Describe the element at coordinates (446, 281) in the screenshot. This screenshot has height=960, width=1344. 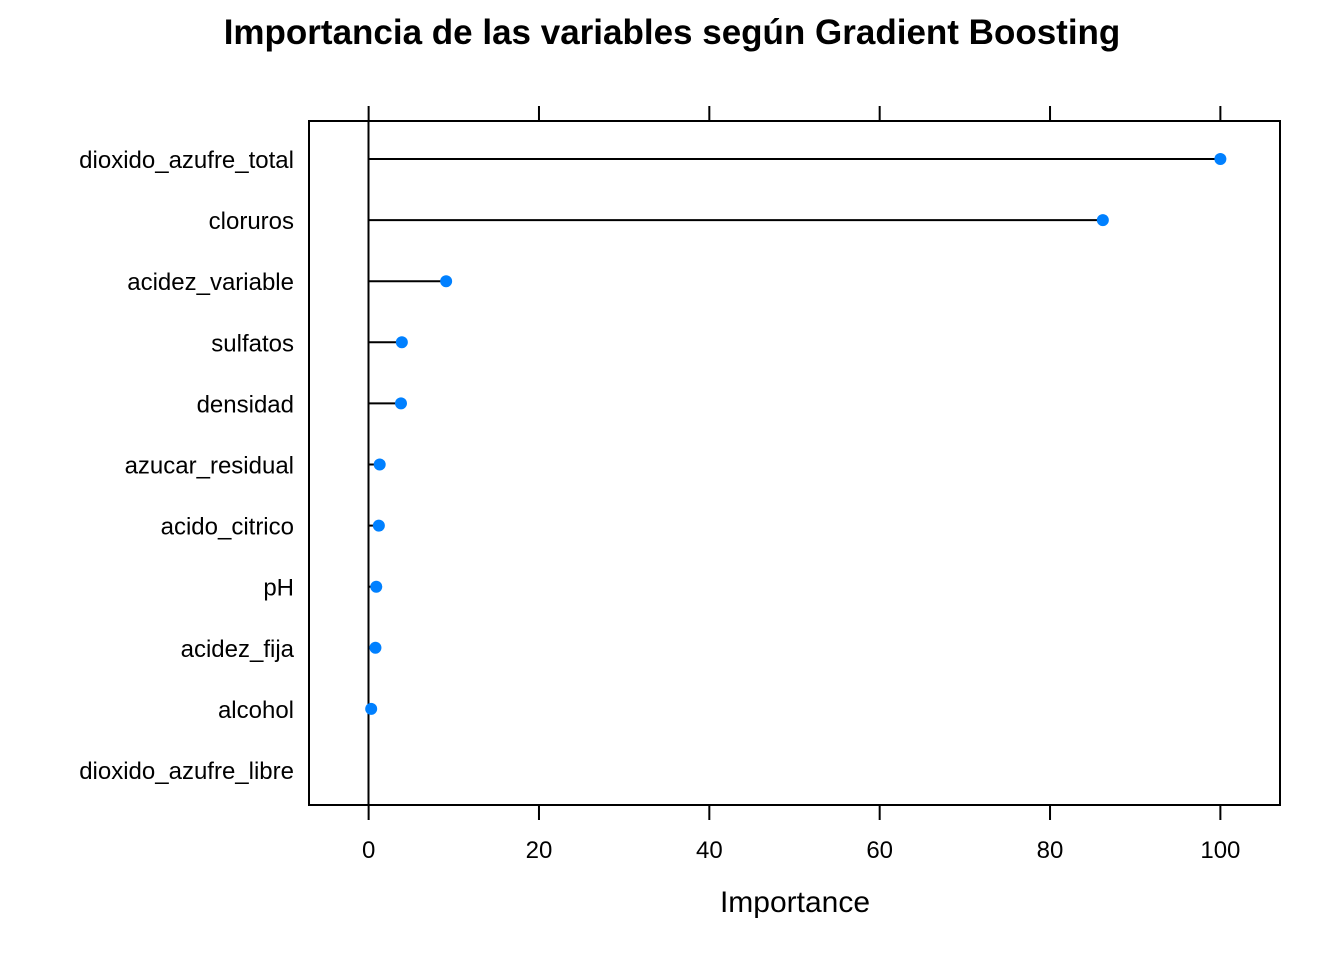
I see `point-acidez_variable` at that location.